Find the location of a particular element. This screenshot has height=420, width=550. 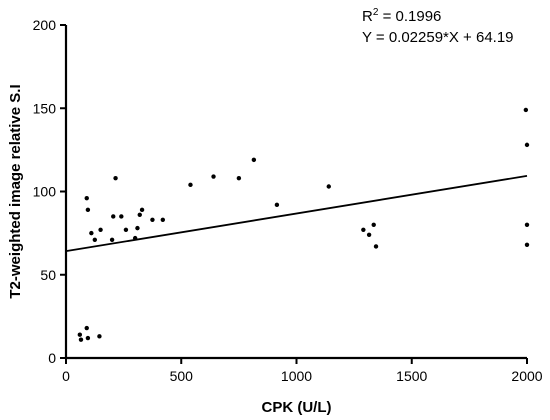

r-squared-superscript: 2 is located at coordinates (376, 12).